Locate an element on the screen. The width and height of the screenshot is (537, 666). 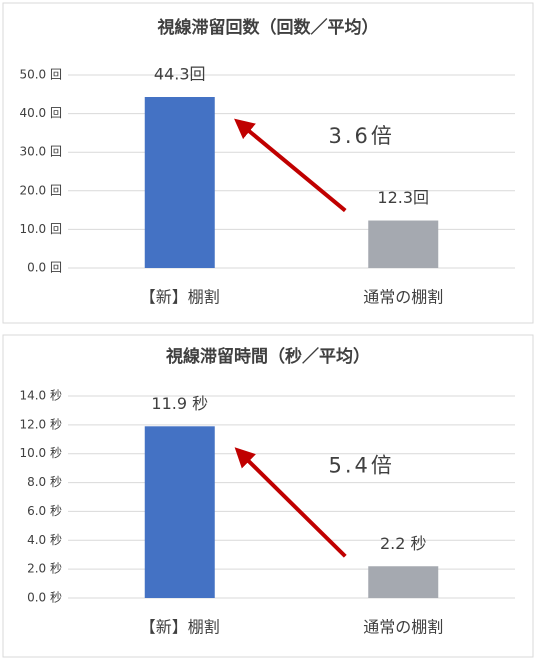
y-tick-label: 0.0 秒 is located at coordinates (44, 598).